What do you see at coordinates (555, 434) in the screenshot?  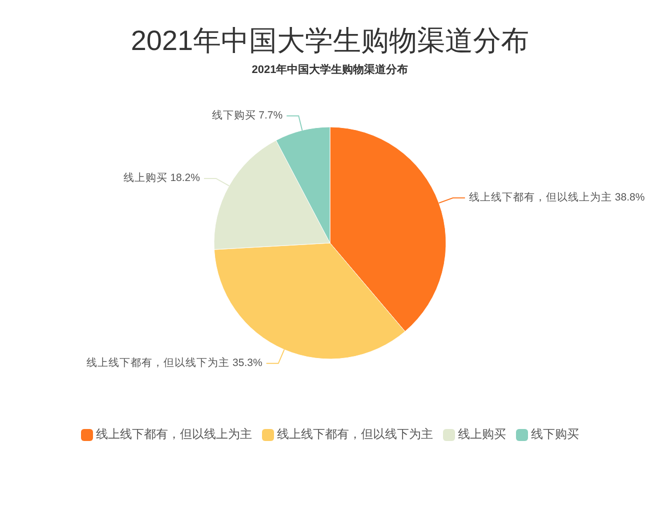 I see `legend-label: 线下购买` at bounding box center [555, 434].